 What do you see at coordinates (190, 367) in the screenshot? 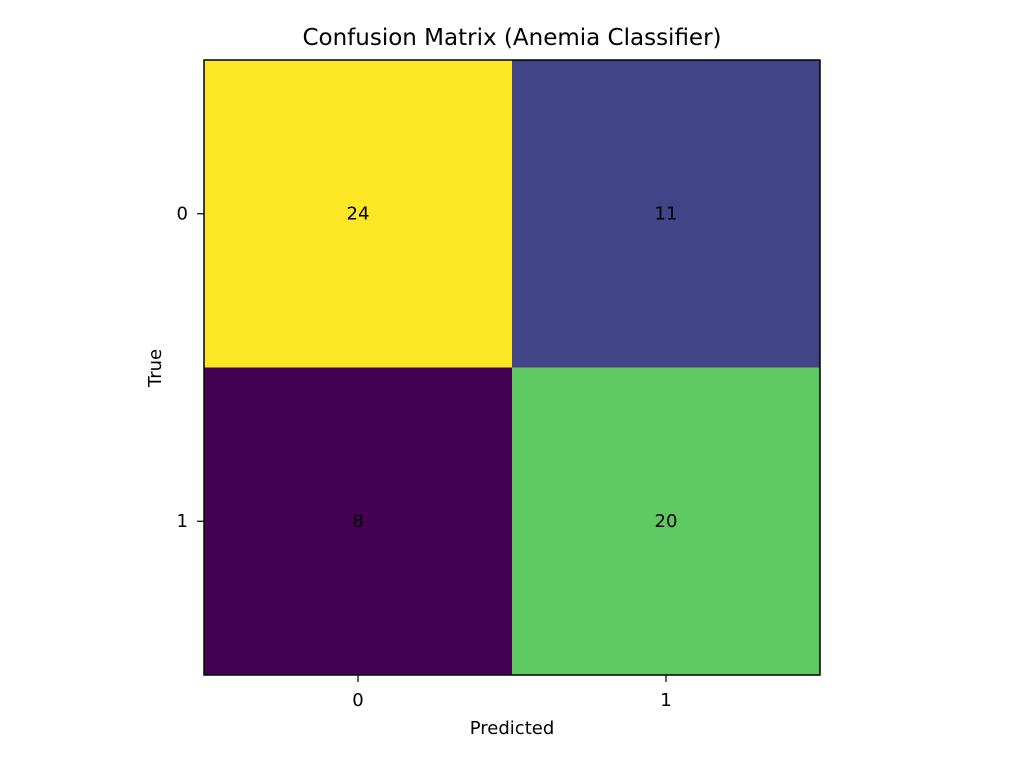
I see `y-axis-ticks: 01` at bounding box center [190, 367].